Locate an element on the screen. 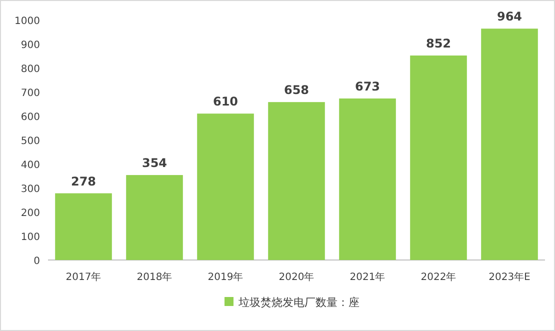 The width and height of the screenshot is (555, 331). y-tick-label: 1000 is located at coordinates (27, 21).